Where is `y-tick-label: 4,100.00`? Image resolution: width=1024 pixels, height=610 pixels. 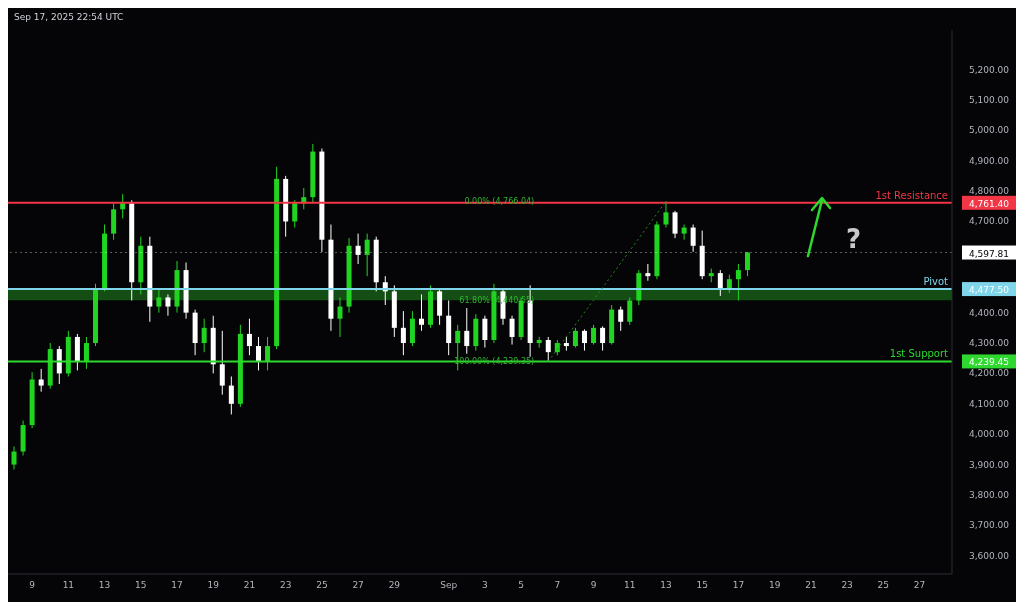
y-tick-label: 4,100.00 is located at coordinates (989, 403).